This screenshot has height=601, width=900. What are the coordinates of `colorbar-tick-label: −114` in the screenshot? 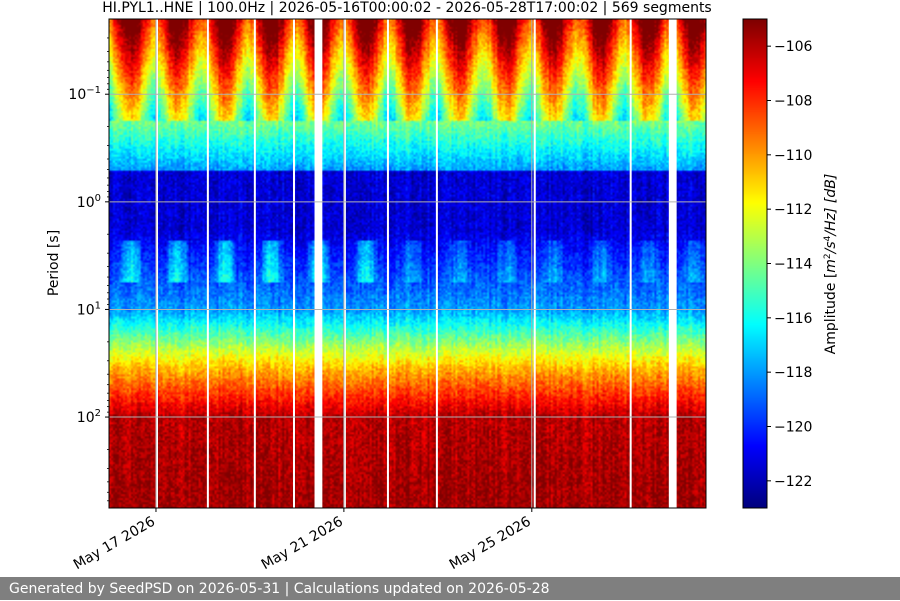 It's located at (793, 265).